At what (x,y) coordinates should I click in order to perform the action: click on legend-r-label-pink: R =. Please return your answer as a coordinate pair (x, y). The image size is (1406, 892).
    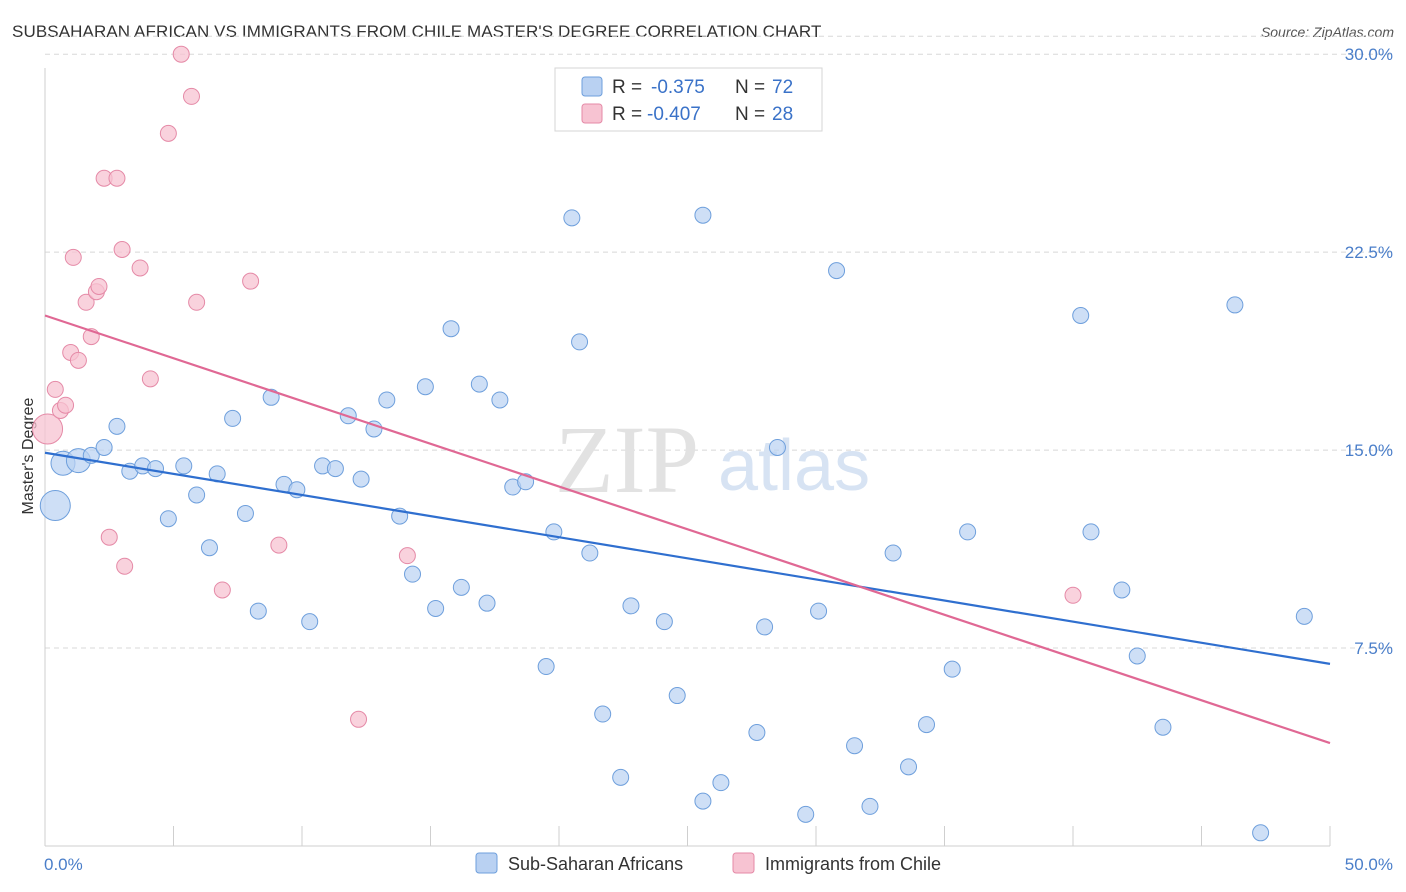
    Looking at the image, I should click on (627, 114).